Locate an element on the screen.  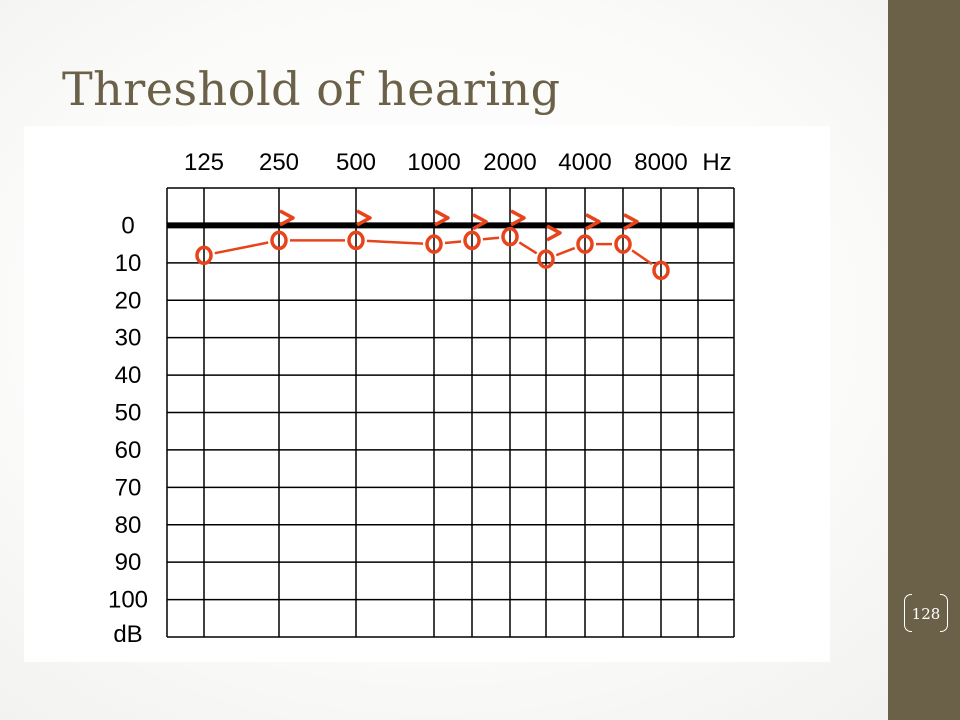
page-number-badge: 128 is located at coordinates (926, 614).